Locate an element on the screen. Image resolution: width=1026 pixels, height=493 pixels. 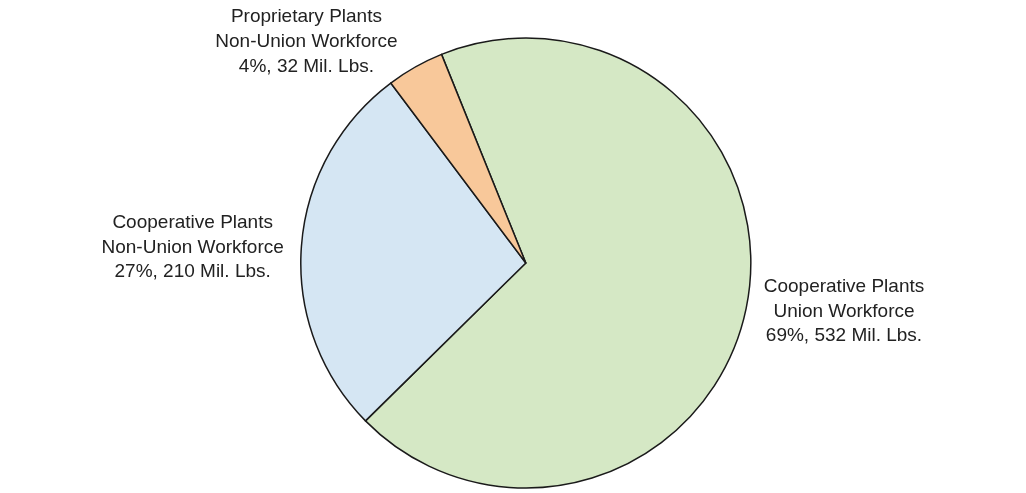
slice-label: Cooperative Plants Union Workforce is located at coordinates (844, 297).